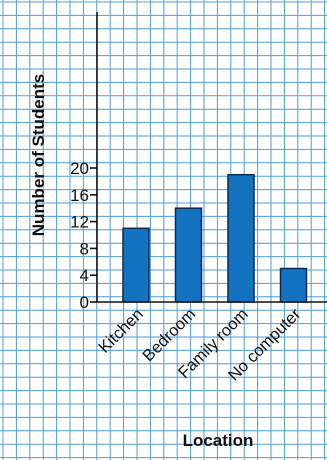 Image resolution: width=327 pixels, height=460 pixels. What do you see at coordinates (79, 168) in the screenshot?
I see `y-tick-label: 20` at bounding box center [79, 168].